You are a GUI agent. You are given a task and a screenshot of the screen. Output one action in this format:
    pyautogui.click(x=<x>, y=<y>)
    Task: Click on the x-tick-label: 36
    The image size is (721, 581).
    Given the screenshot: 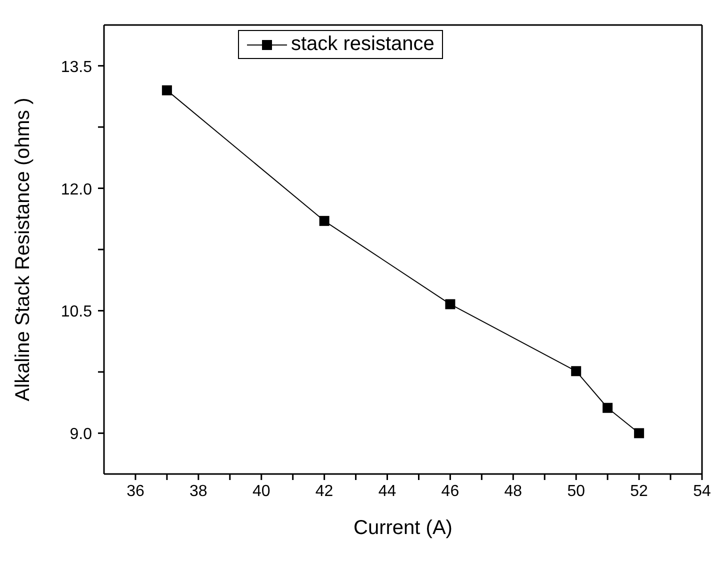 What is the action you would take?
    pyautogui.click(x=135, y=491)
    